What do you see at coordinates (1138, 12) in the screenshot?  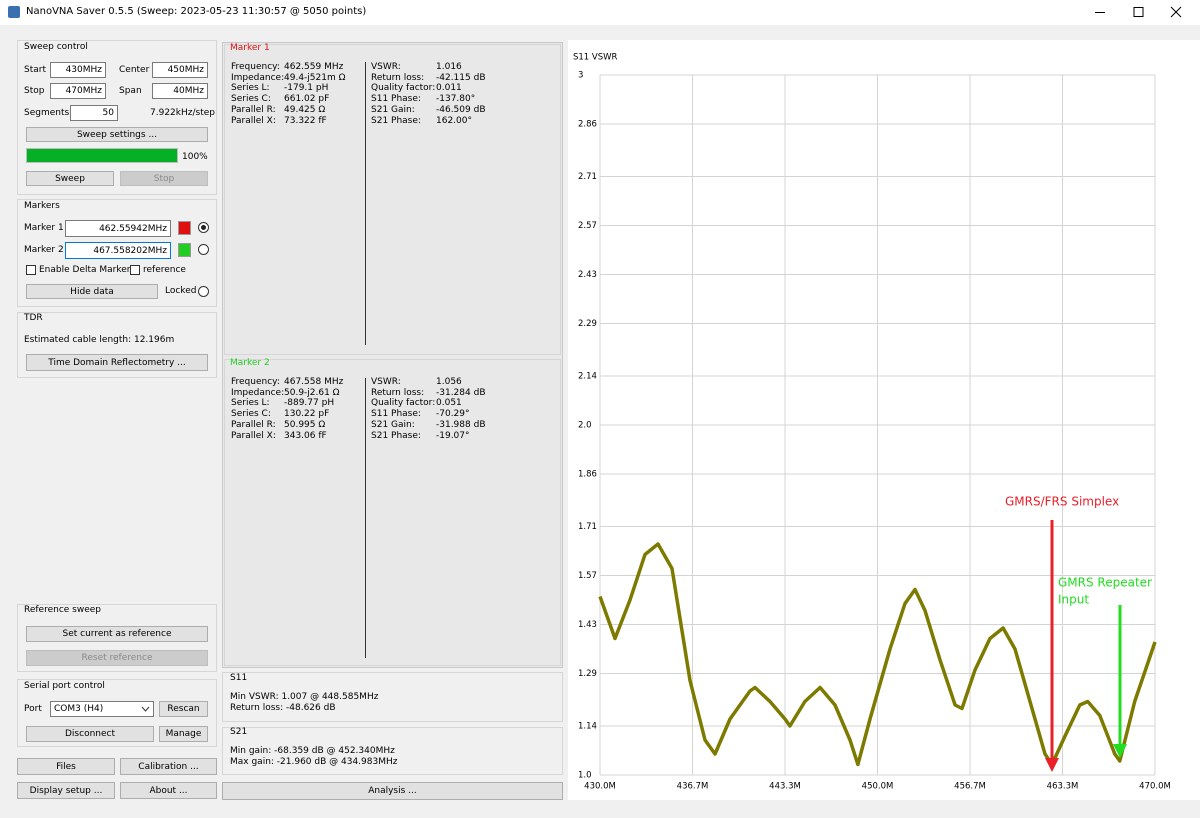 I see `maximize` at bounding box center [1138, 12].